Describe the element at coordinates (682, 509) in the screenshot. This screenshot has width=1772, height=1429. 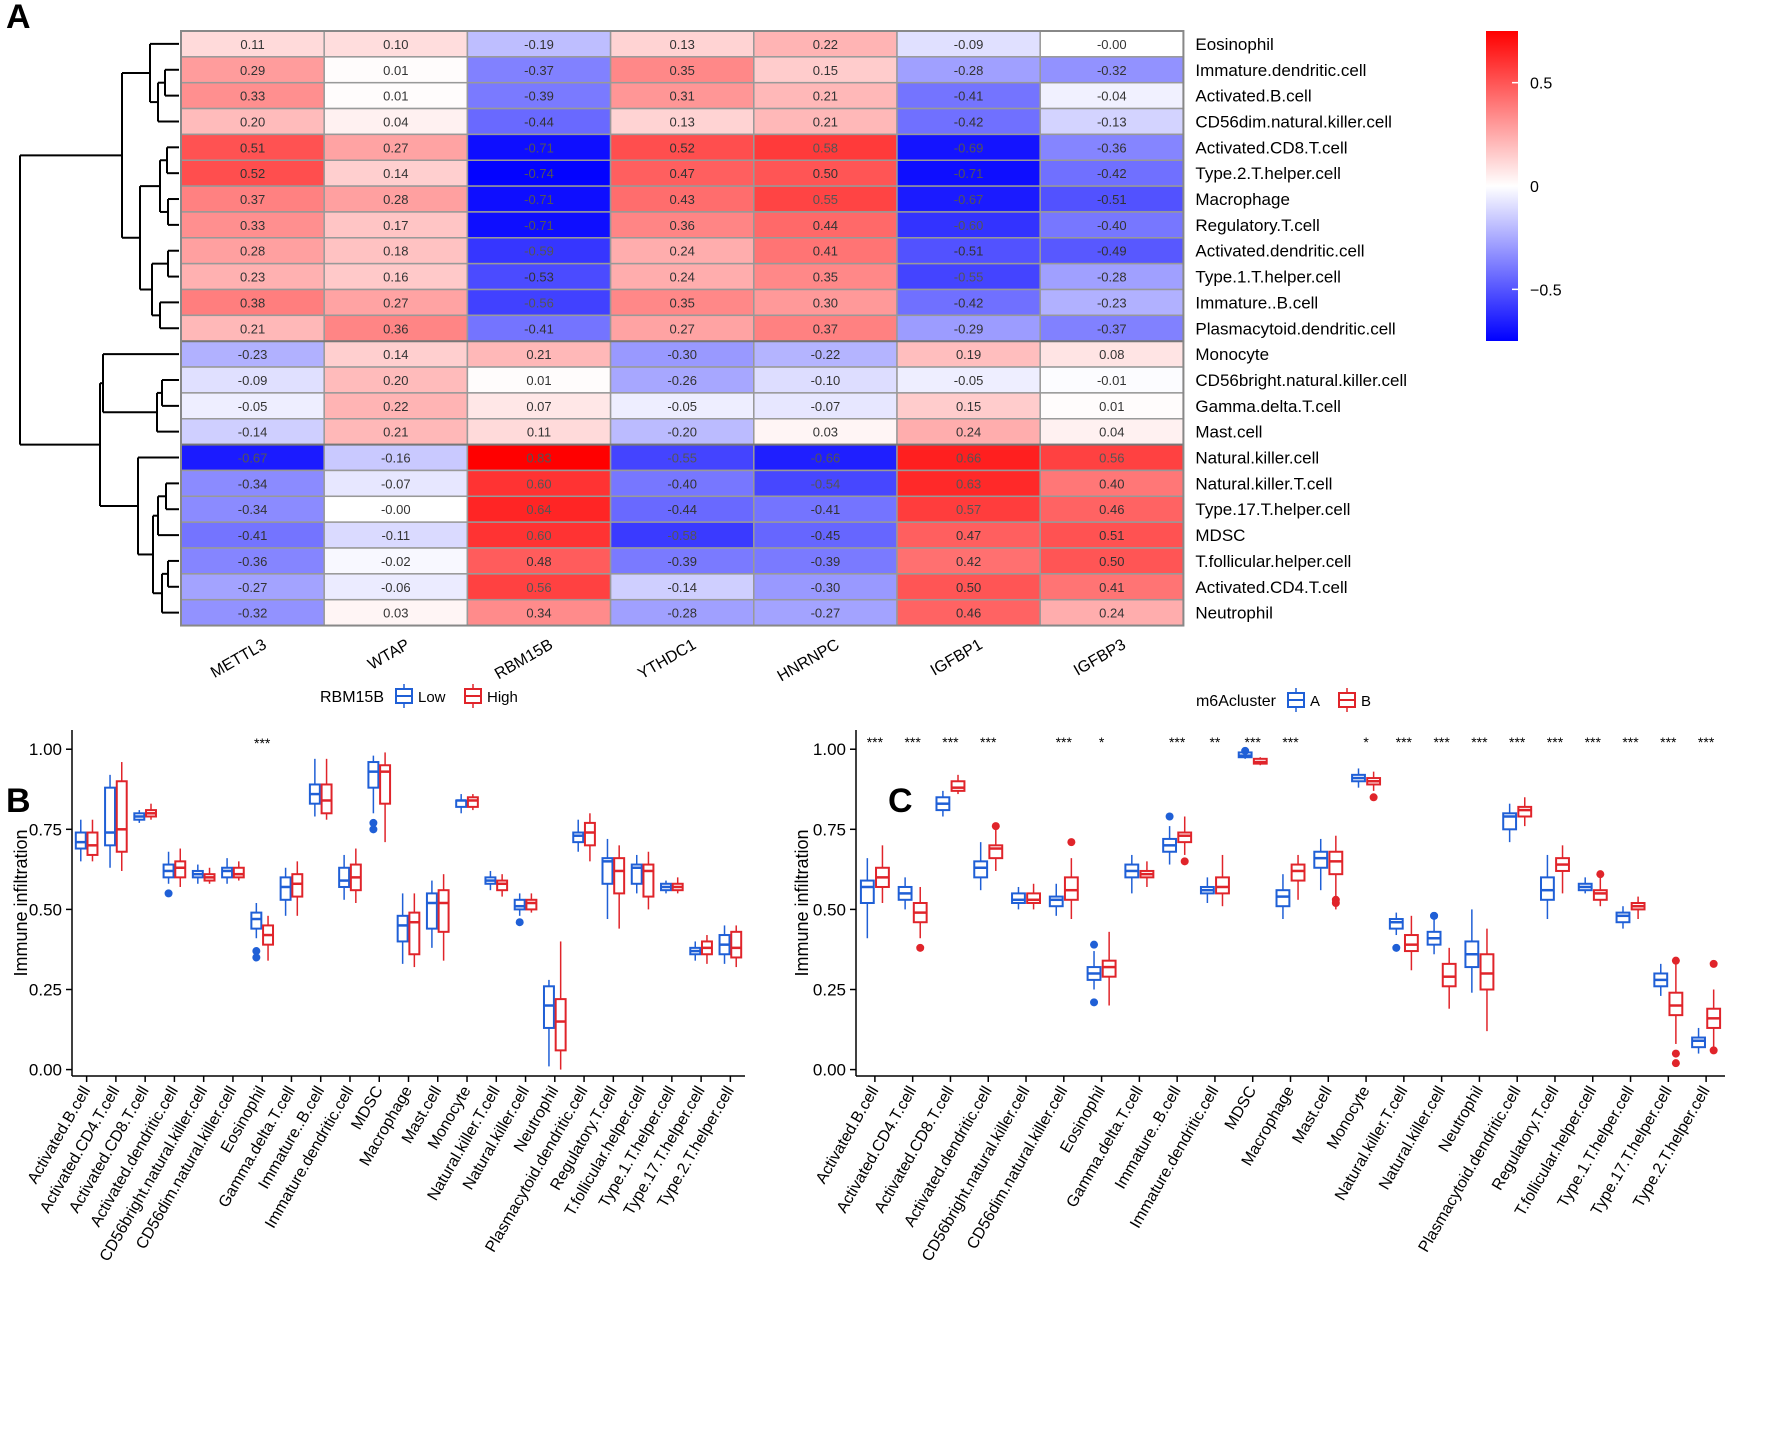
I see `heatmap-cell-value: -0.44` at that location.